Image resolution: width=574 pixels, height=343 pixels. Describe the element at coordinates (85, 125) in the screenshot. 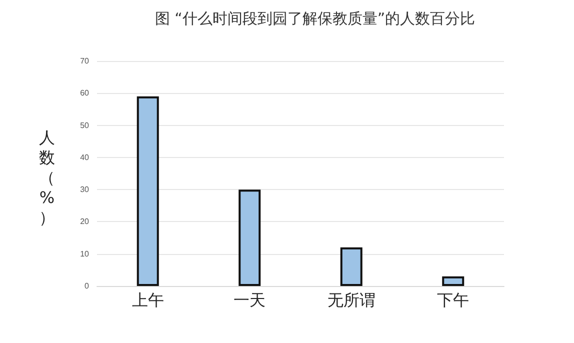

I see `y-tick-label: 50` at that location.